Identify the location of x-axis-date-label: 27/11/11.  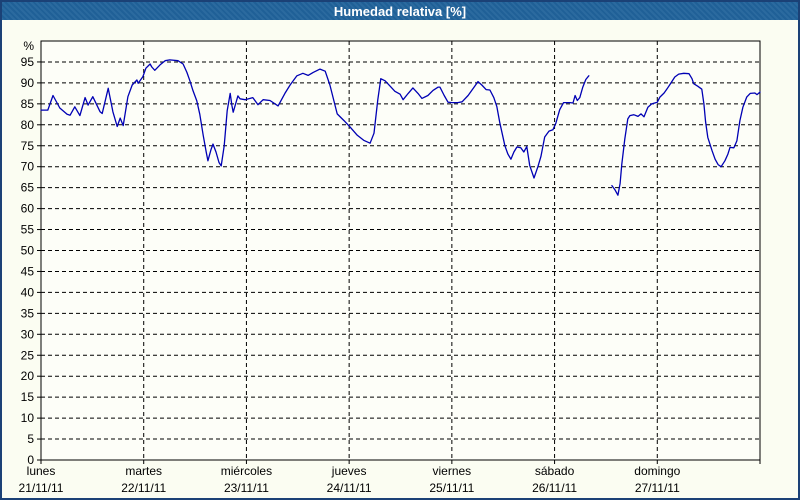
(657, 488).